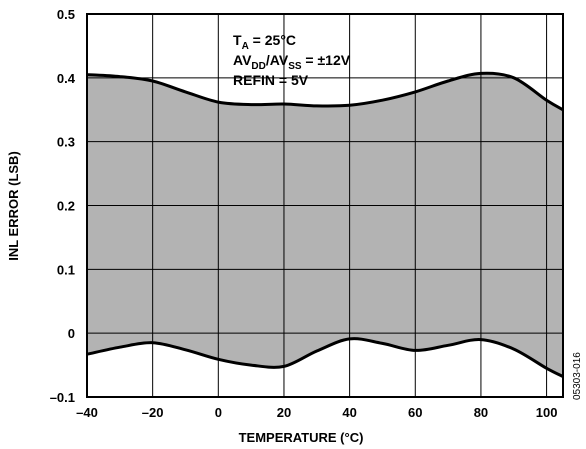 The height and width of the screenshot is (449, 586). I want to click on x-axis-title: TEMPERATURE (°C), so click(301, 437).